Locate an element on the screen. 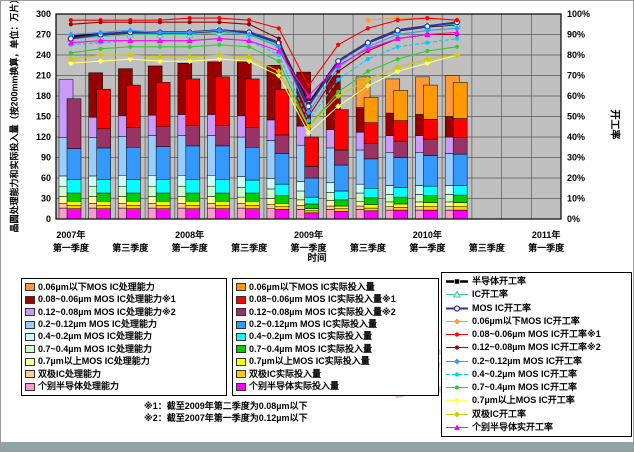  legend-item: 双极IC处理能力 is located at coordinates (124, 374).